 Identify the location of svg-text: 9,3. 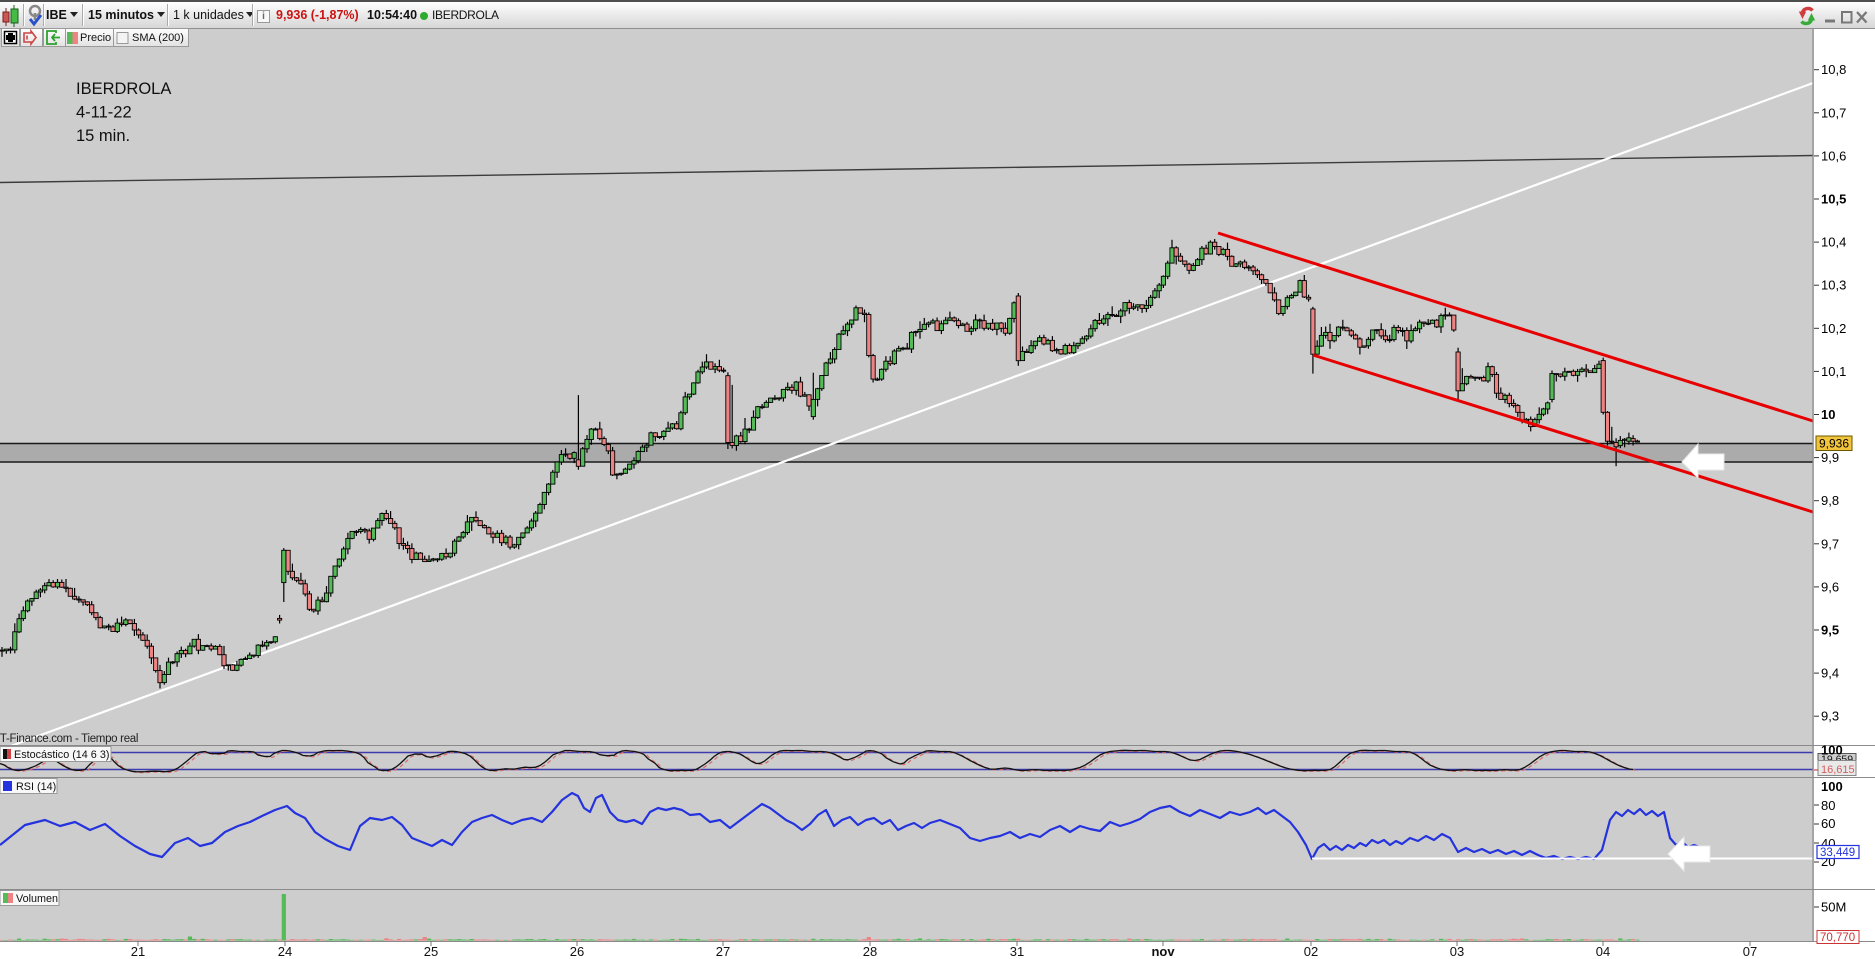
(1830, 716).